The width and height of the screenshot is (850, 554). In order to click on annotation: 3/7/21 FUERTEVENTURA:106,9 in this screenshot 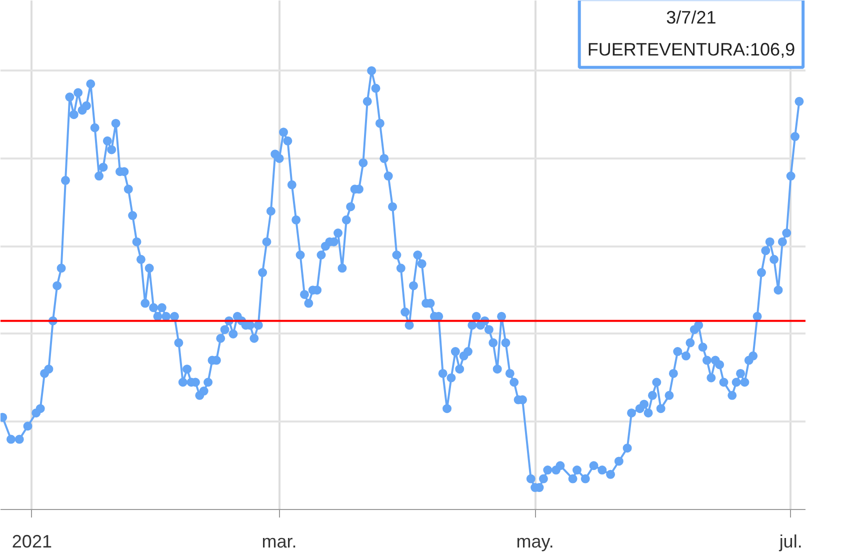, I will do `click(691, 33)`.